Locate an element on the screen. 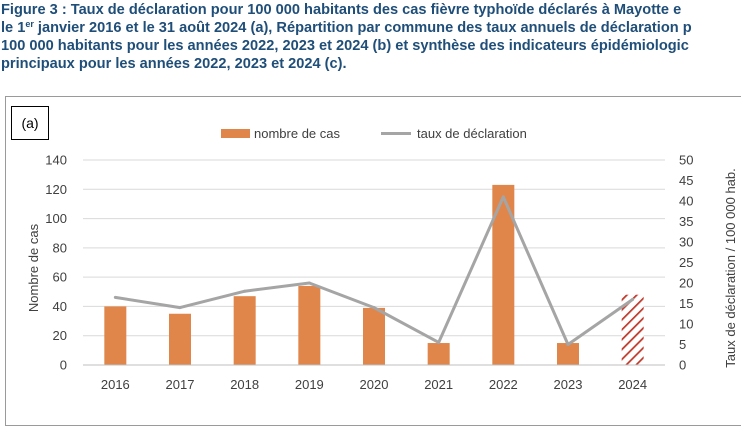 Image resolution: width=741 pixels, height=426 pixels. legend-bar-swatch is located at coordinates (235, 133).